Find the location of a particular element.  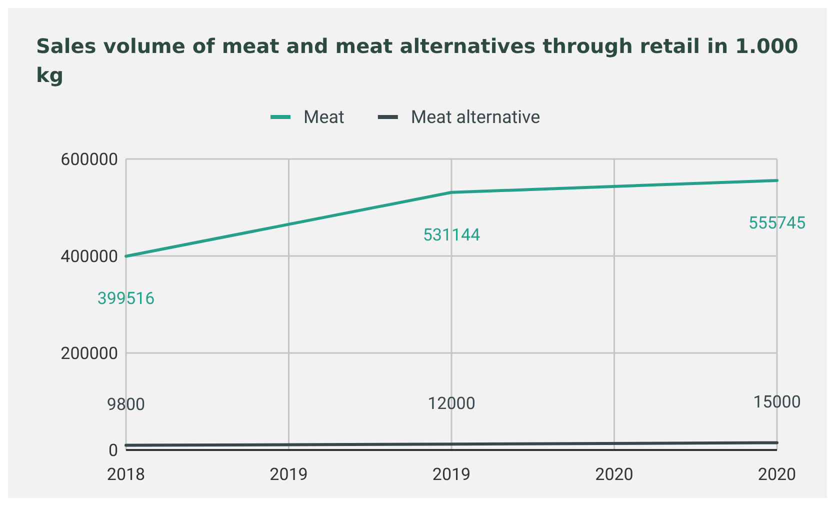

legend-label: Meat is located at coordinates (324, 117).